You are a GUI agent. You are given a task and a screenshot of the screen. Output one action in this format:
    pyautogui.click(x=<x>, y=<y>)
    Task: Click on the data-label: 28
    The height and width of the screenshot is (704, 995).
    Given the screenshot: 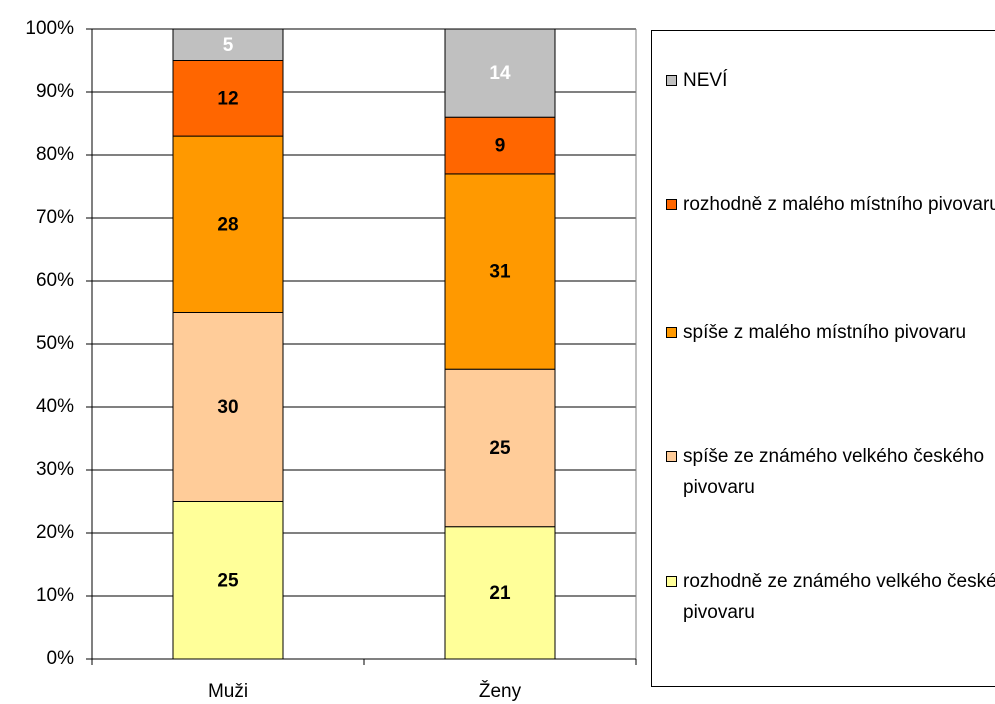 What is the action you would take?
    pyautogui.click(x=227, y=224)
    